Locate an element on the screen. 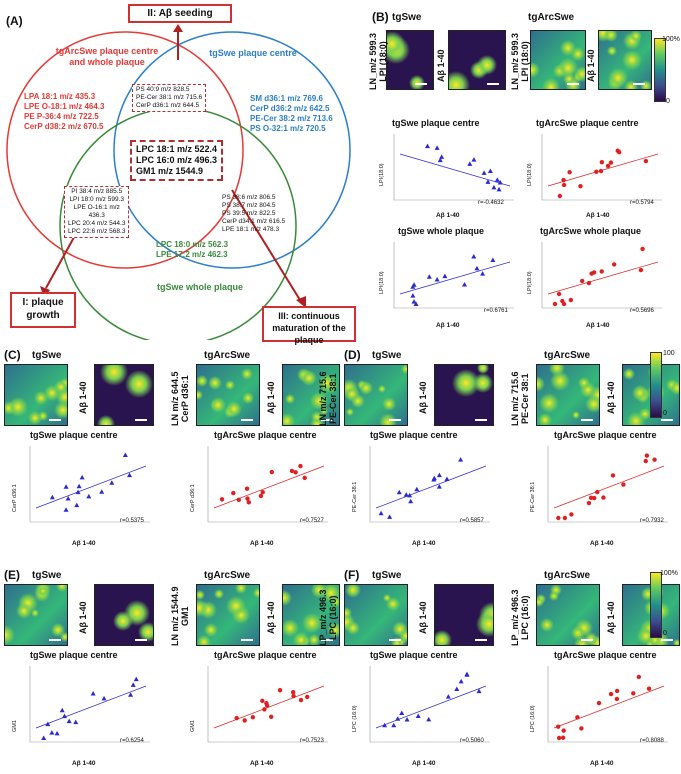 Image resolution: width=681 pixels, height=774 pixels. panel-e-x-swe: Aβ 1-40 is located at coordinates (84, 763).